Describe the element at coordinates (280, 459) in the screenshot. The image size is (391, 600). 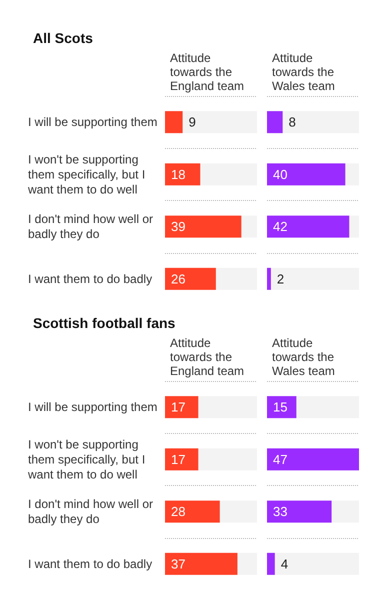
I see `data-label: 47` at that location.